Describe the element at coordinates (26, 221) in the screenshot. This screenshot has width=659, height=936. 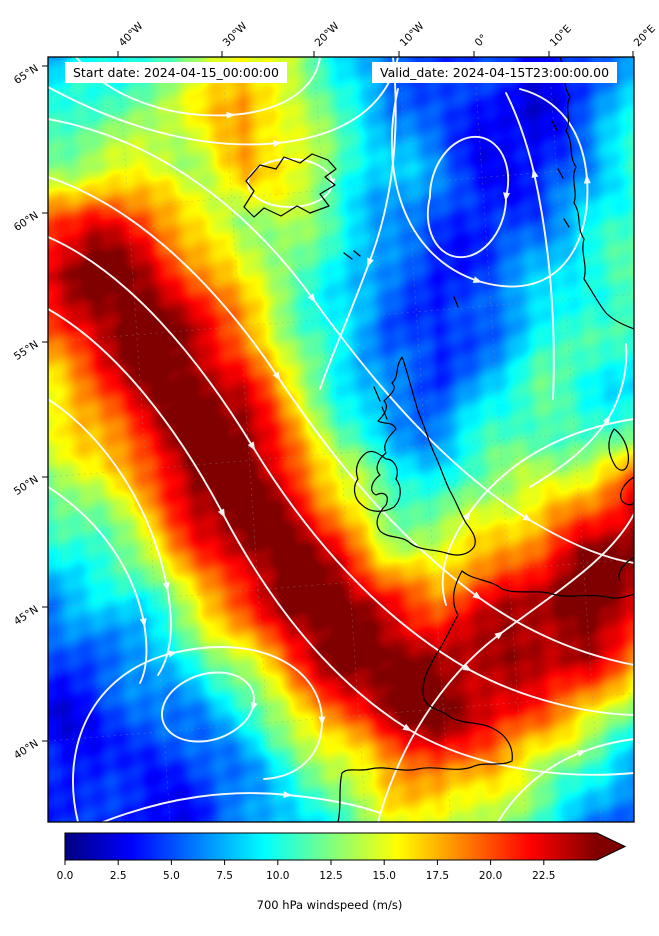
I see `lat-tick-label: 60°N` at that location.